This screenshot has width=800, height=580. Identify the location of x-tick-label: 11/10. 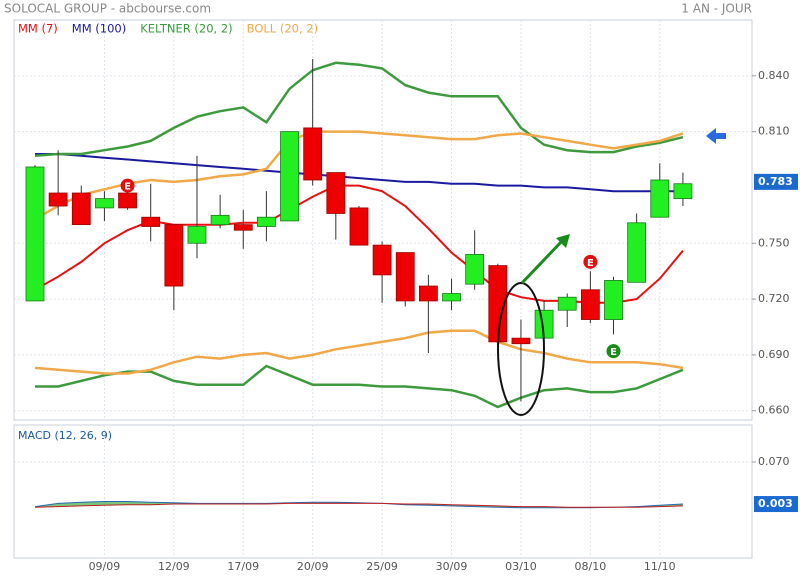
(660, 566).